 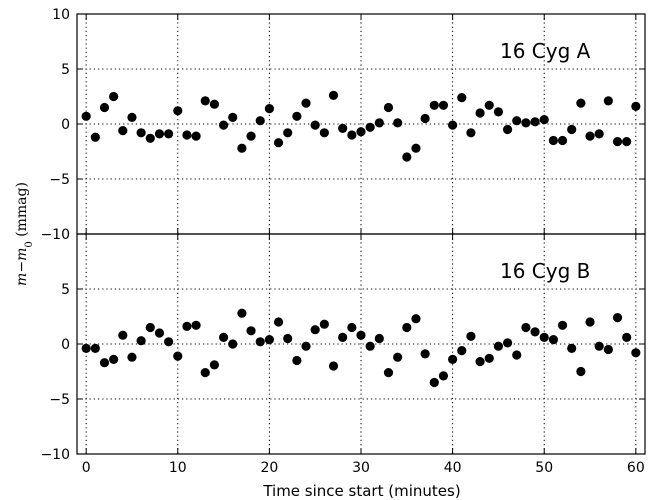 I want to click on x-tick-label: 40, so click(x=453, y=468).